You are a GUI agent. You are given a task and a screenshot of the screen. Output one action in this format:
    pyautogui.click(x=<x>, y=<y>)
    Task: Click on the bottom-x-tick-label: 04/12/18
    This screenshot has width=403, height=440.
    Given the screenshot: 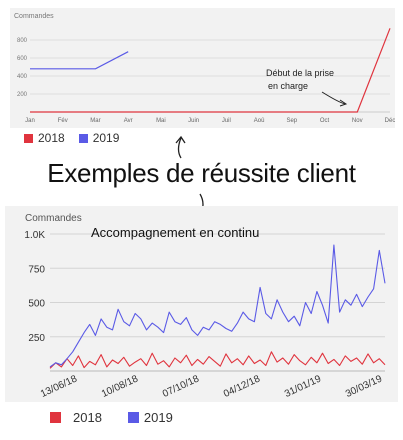 What is the action you would take?
    pyautogui.click(x=242, y=386)
    